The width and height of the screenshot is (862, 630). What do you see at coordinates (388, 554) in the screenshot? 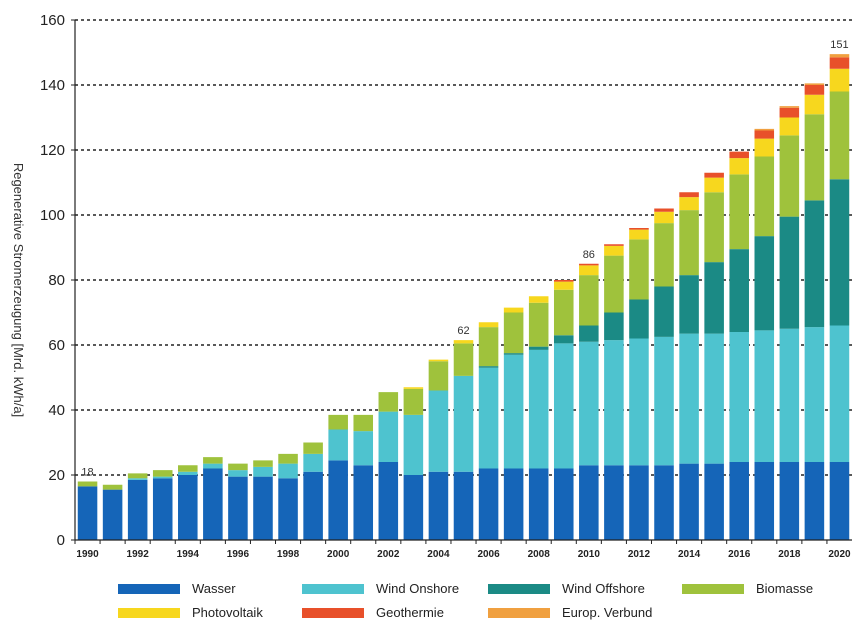
I see `x-tick-label: 2002` at bounding box center [388, 554].